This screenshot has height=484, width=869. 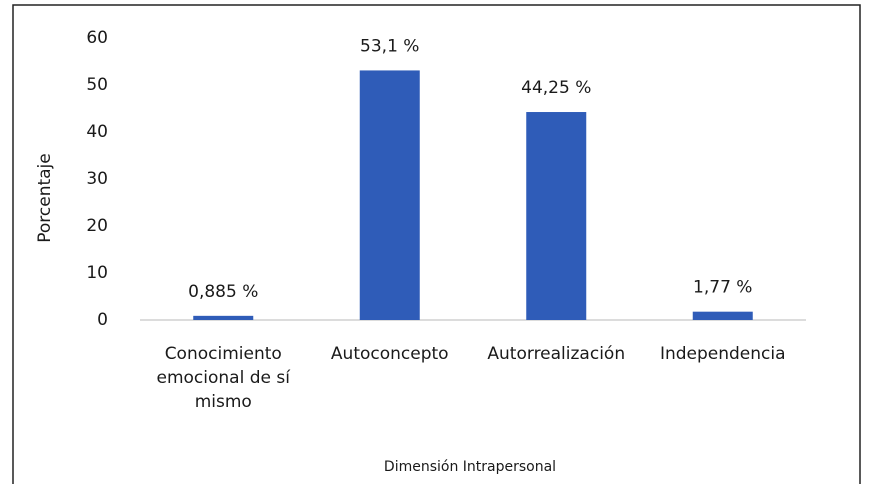 I want to click on y-tick-label: 10, so click(x=97, y=273).